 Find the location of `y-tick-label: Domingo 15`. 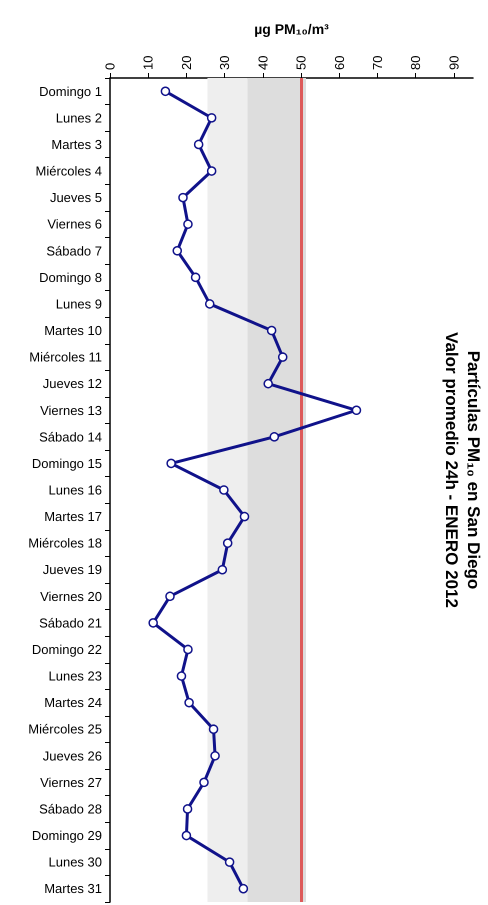

y-tick-label: Domingo 15 is located at coordinates (67, 463).